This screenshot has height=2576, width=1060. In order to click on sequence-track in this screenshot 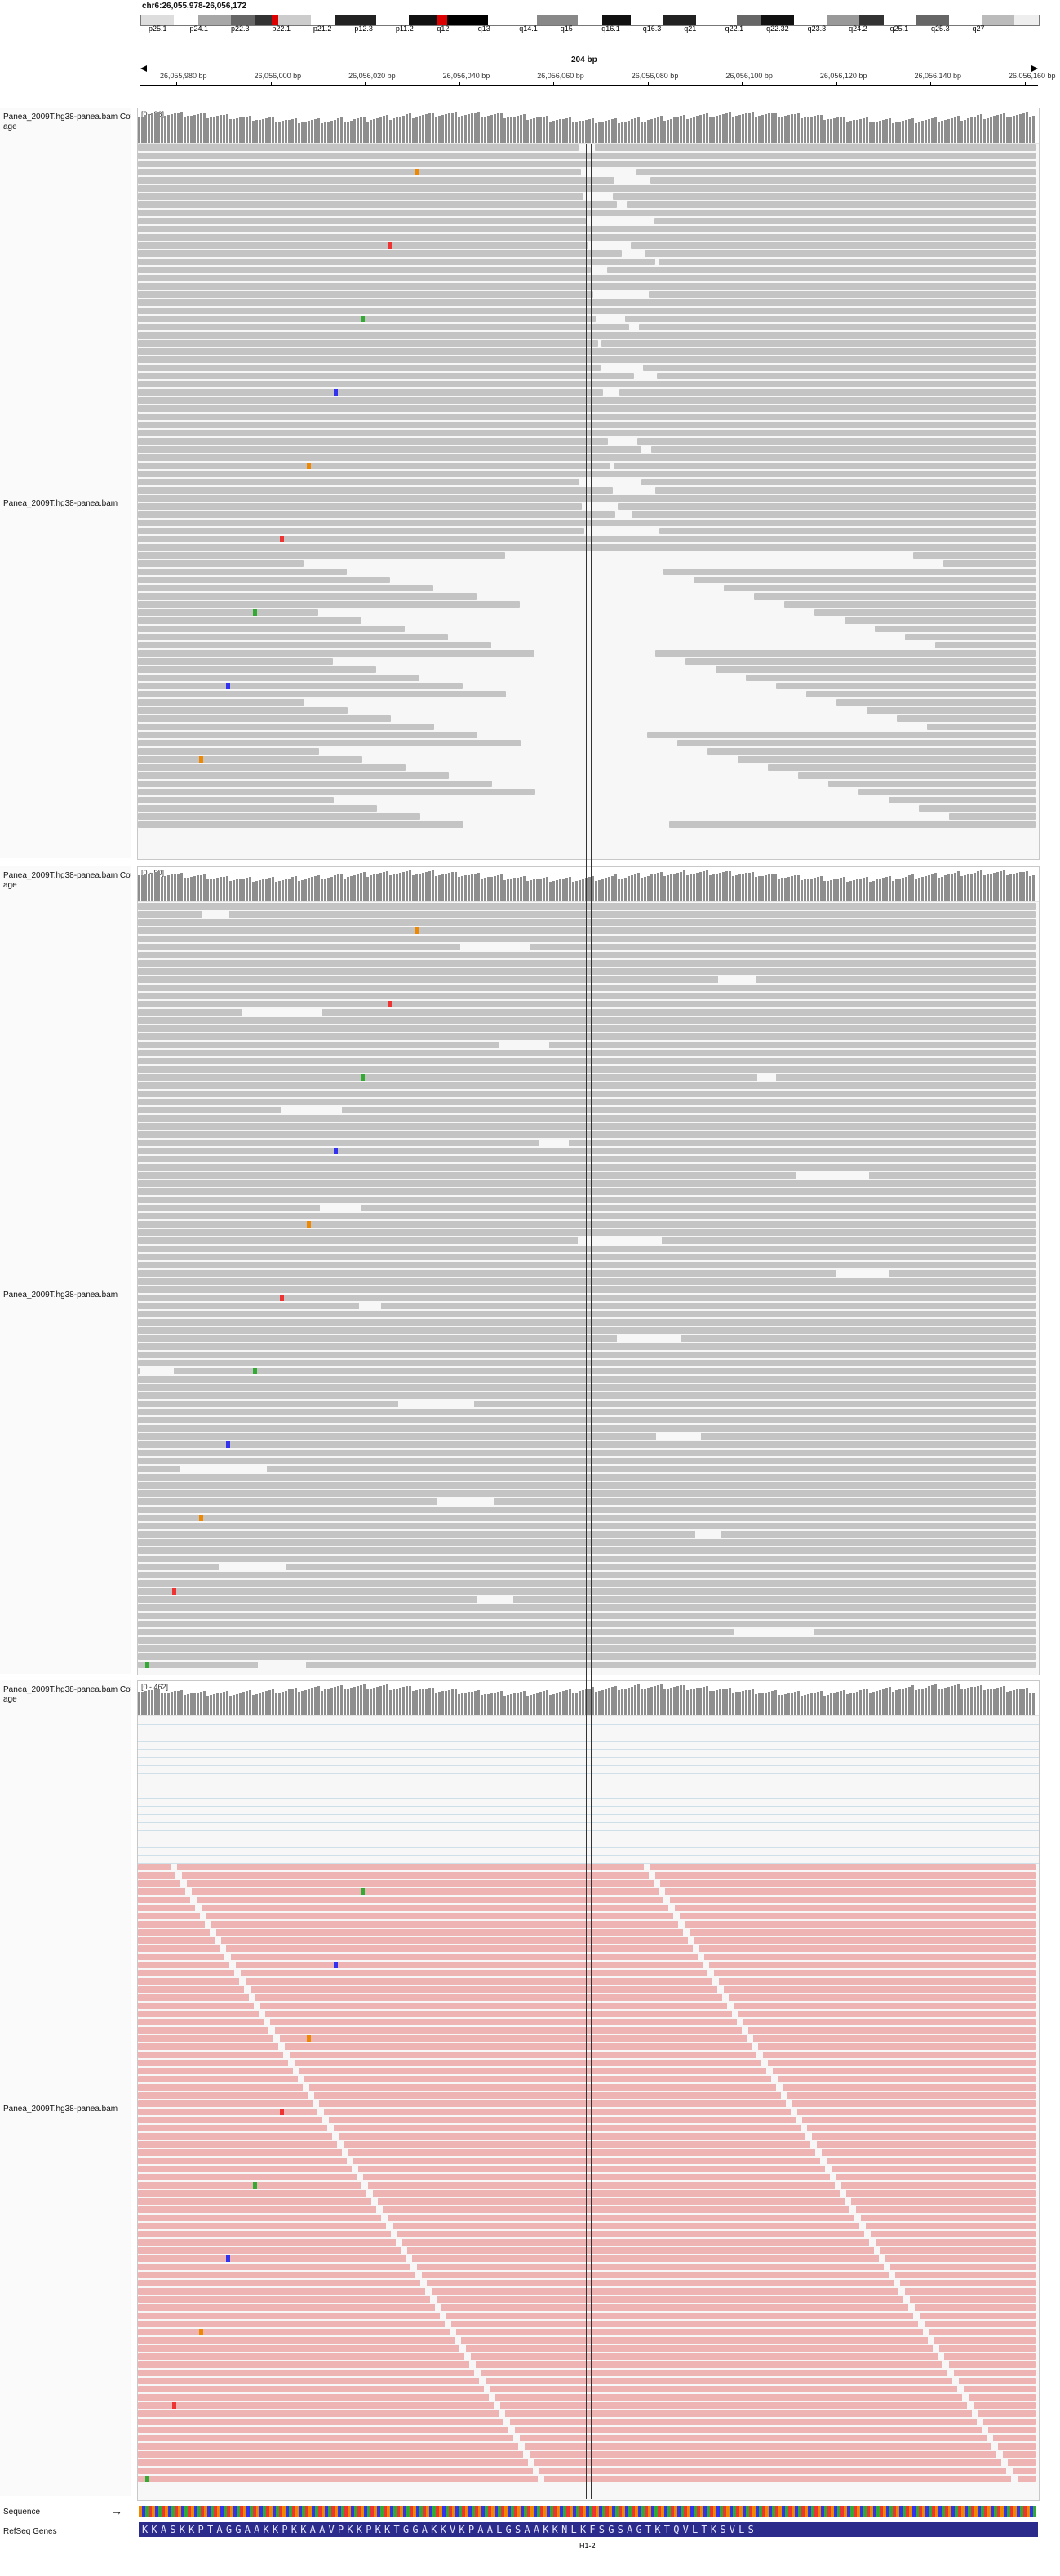, I will do `click(588, 2511)`.